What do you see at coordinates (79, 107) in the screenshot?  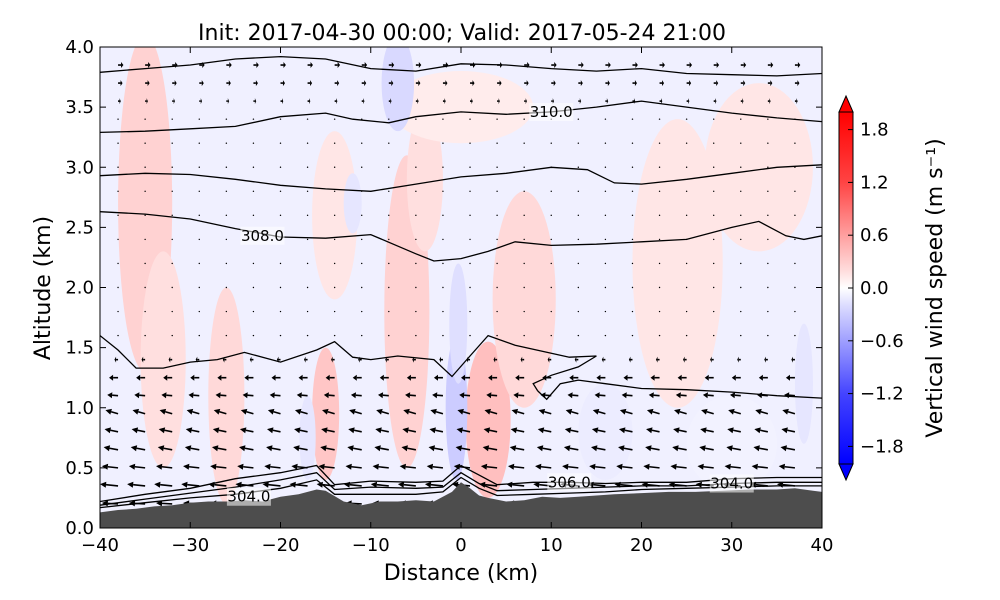 I see `y-tick-label: 3.5` at bounding box center [79, 107].